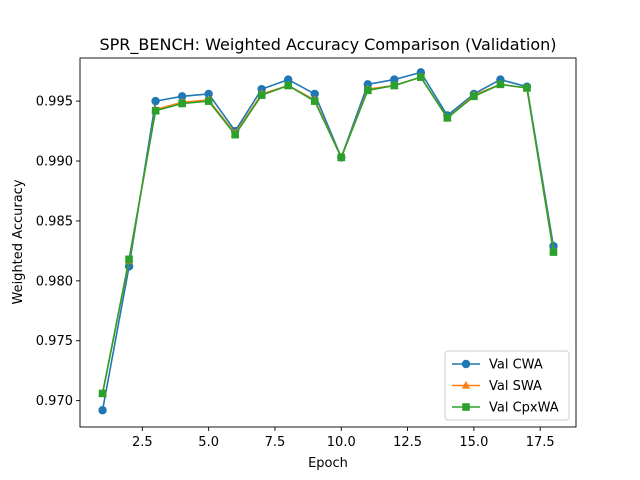 The width and height of the screenshot is (640, 480). What do you see at coordinates (54, 281) in the screenshot?
I see `y-tick-label: 0.980` at bounding box center [54, 281].